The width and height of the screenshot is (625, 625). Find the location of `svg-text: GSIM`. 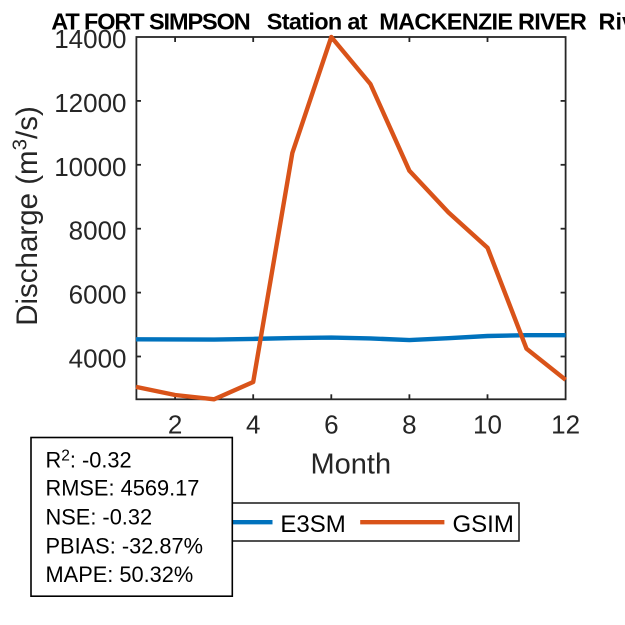

svg-text: GSIM is located at coordinates (483, 524).